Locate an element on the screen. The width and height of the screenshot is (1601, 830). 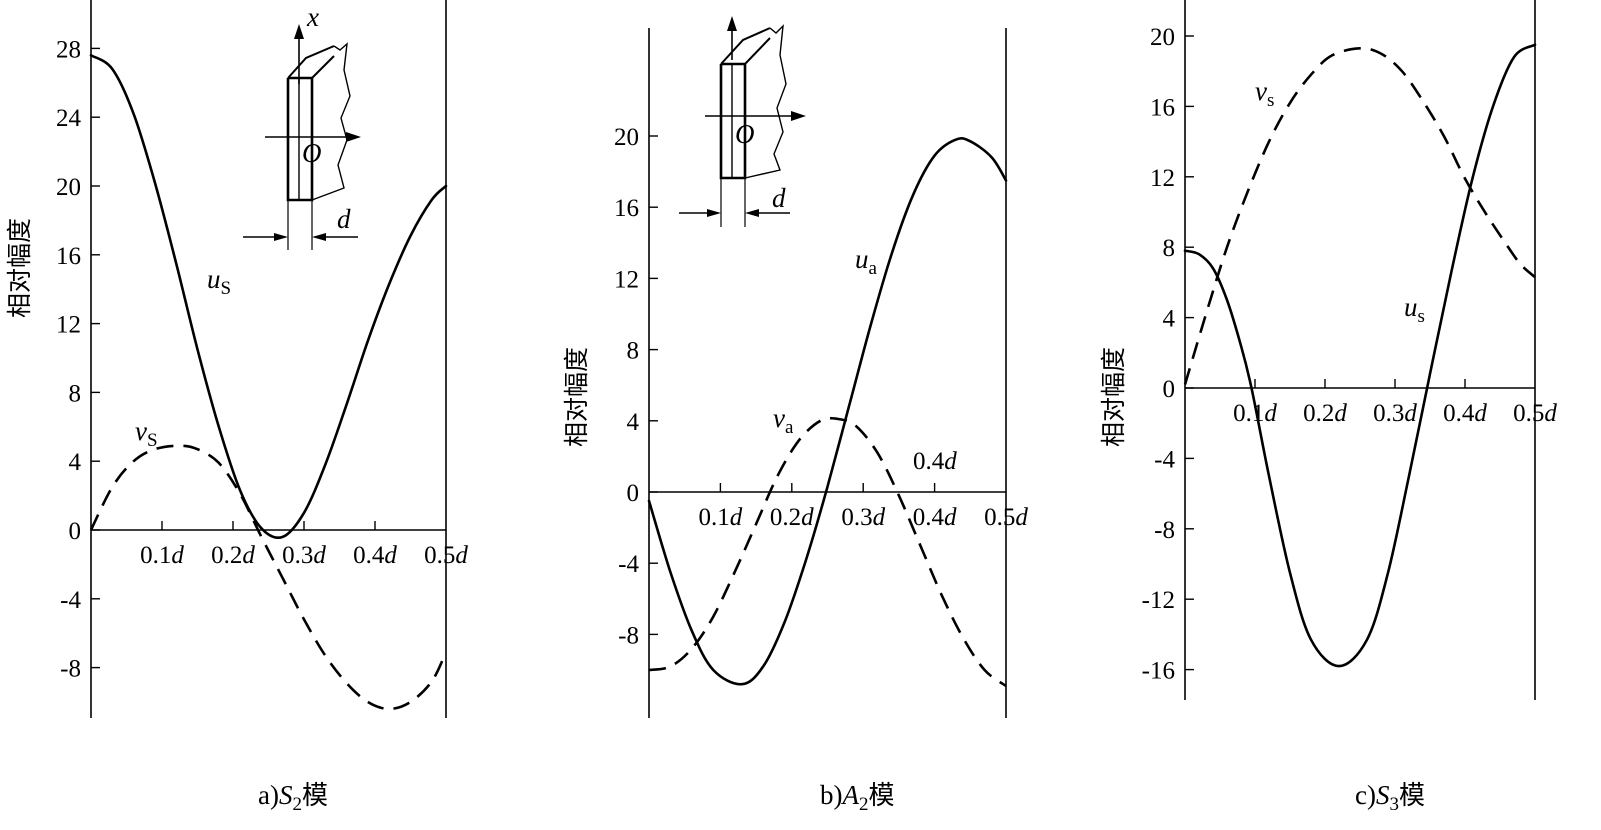
panel-caption: c)S3模 is located at coordinates (1390, 797).